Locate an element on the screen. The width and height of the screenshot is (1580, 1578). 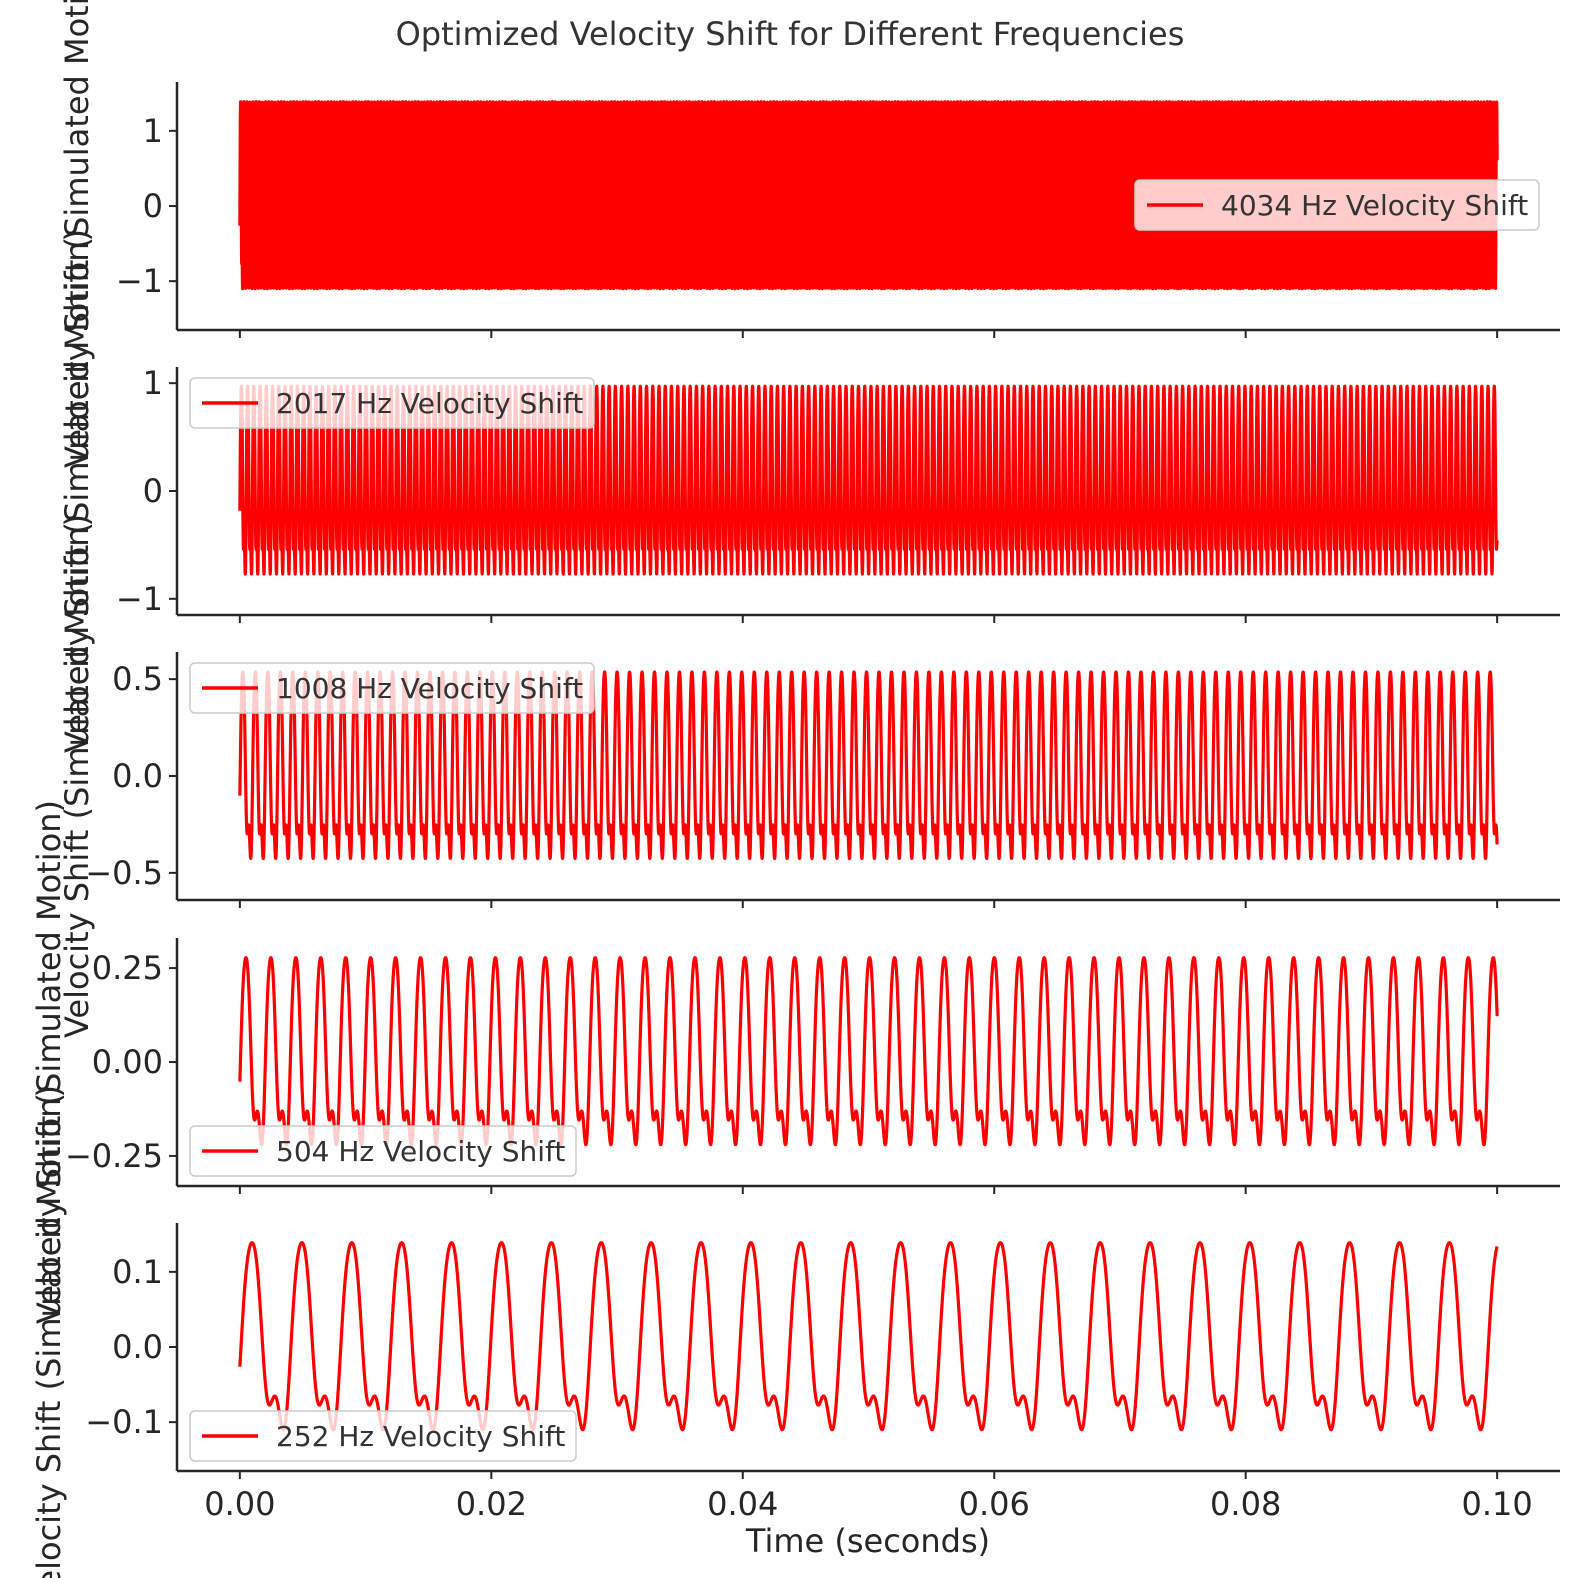
y-tick-label: 0.25 is located at coordinates (127, 968).